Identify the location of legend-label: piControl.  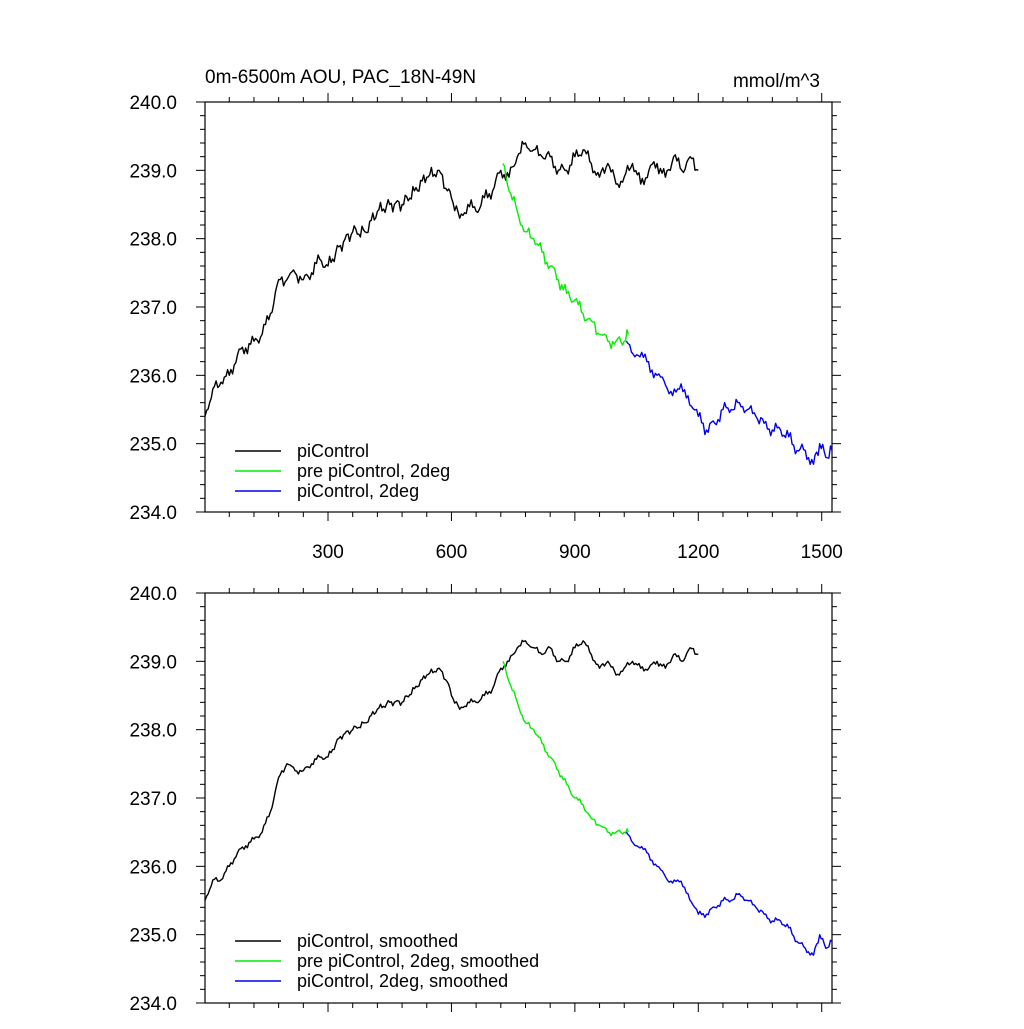
(333, 451).